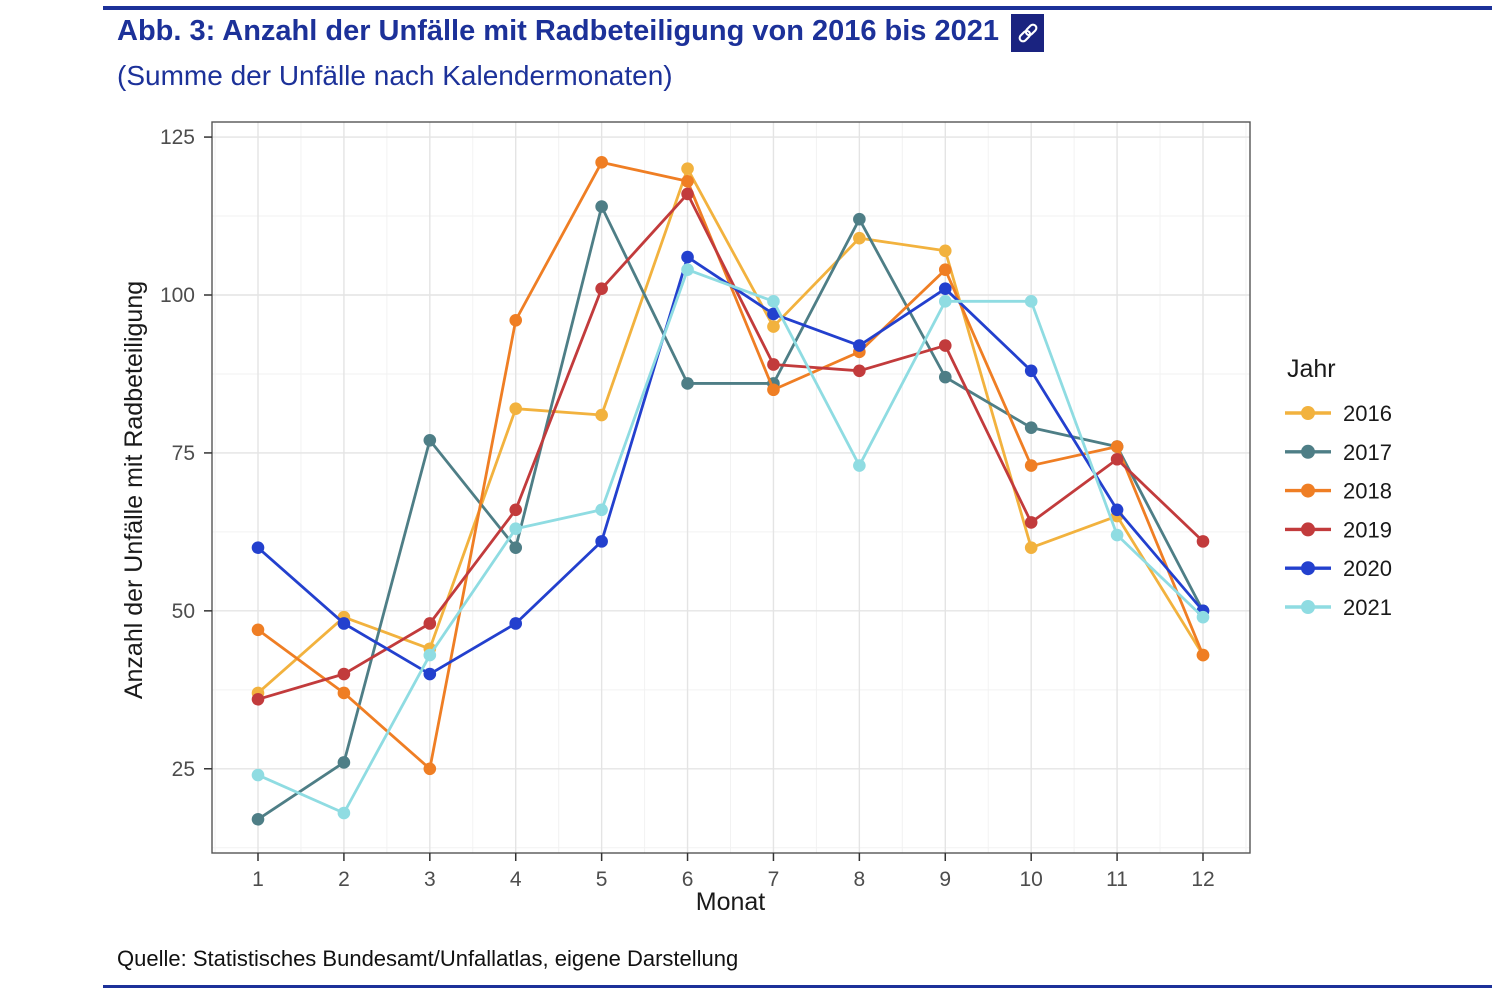 The image size is (1499, 1000). What do you see at coordinates (344, 879) in the screenshot?
I see `x-tick-label: 2` at bounding box center [344, 879].